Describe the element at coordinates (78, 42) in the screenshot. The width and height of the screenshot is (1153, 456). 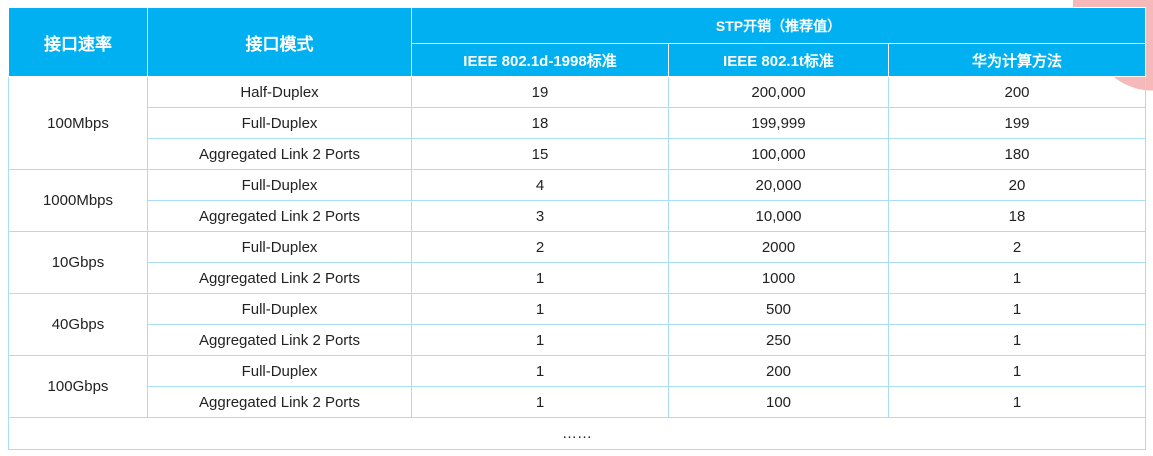
I see `header-speed: 接口速率` at that location.